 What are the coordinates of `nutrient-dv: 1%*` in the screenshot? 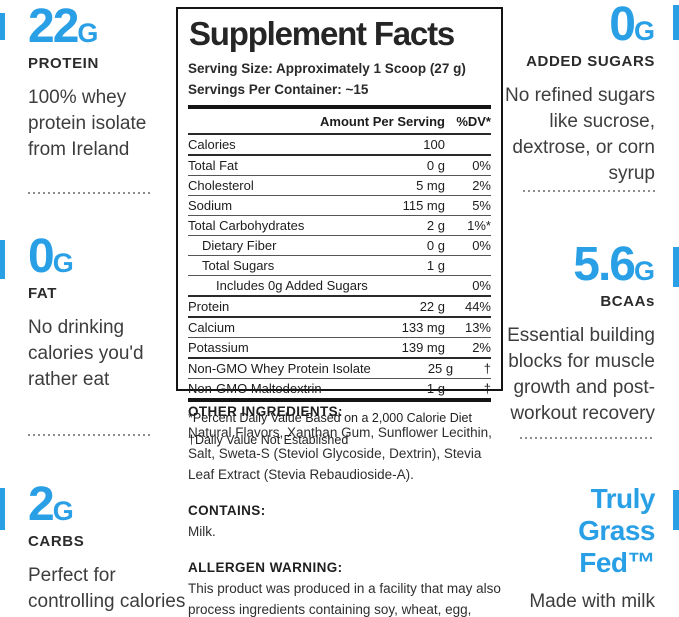 It's located at (479, 226).